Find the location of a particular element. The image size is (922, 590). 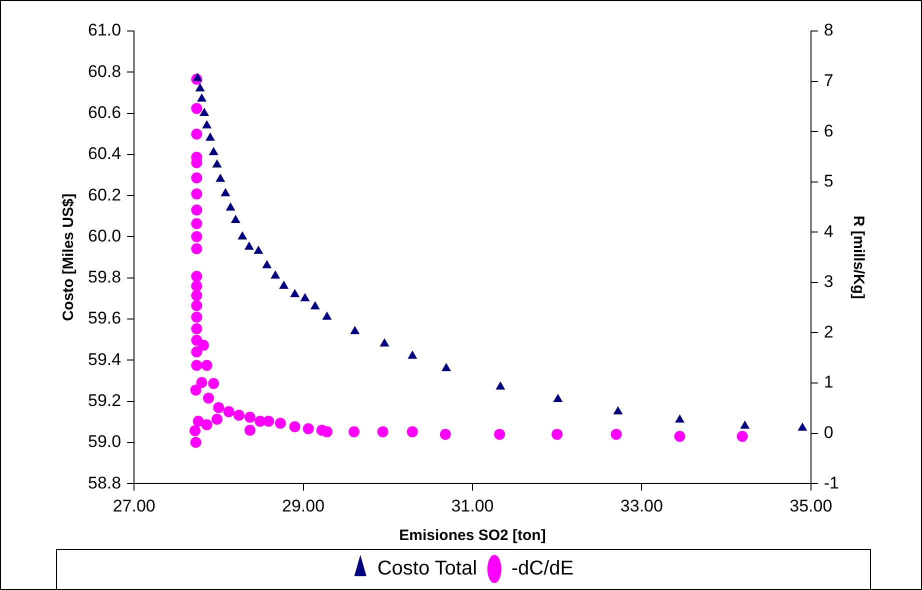

y2-tick-label: 0 is located at coordinates (829, 432).